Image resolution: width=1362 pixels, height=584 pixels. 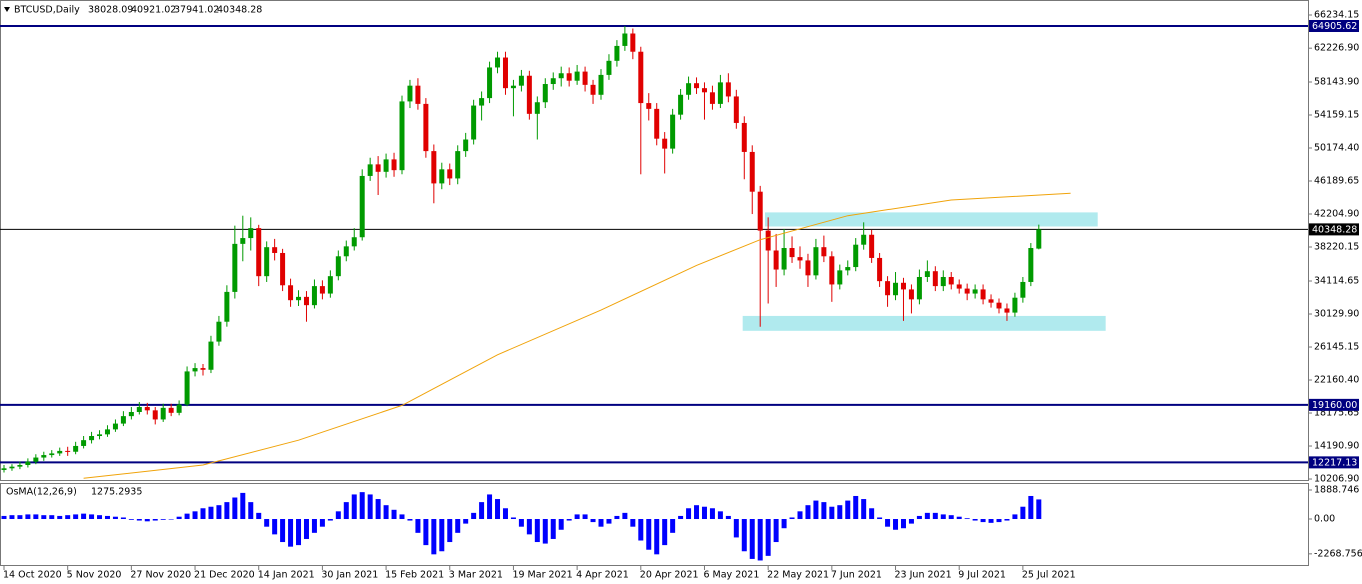 I want to click on menu-triangle, so click(x=7, y=9).